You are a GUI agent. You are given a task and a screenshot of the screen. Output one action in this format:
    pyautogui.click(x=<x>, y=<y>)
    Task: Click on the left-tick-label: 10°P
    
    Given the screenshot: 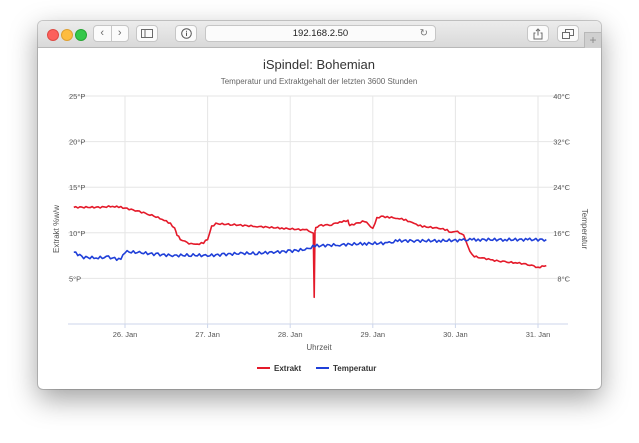 What is the action you would take?
    pyautogui.click(x=77, y=233)
    